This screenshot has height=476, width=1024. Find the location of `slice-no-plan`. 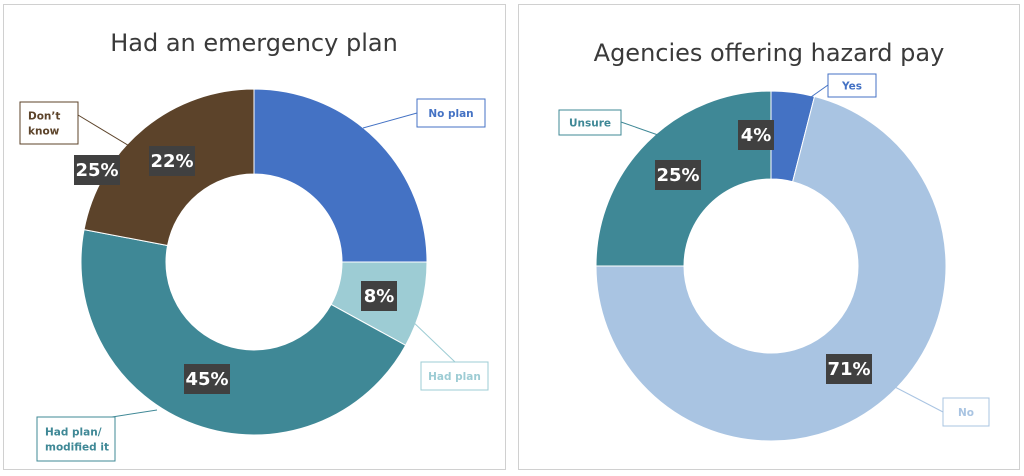

slice-no-plan is located at coordinates (340, 175).